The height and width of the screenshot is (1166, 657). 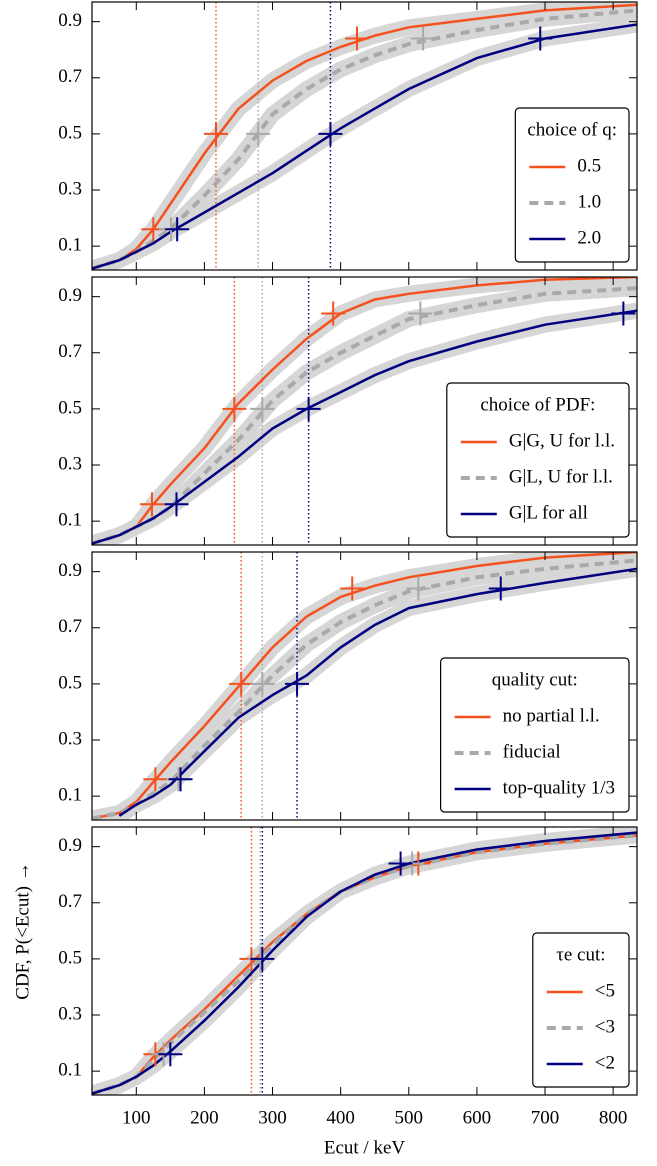 What do you see at coordinates (572, 129) in the screenshot?
I see `legend-title: choice of q:` at bounding box center [572, 129].